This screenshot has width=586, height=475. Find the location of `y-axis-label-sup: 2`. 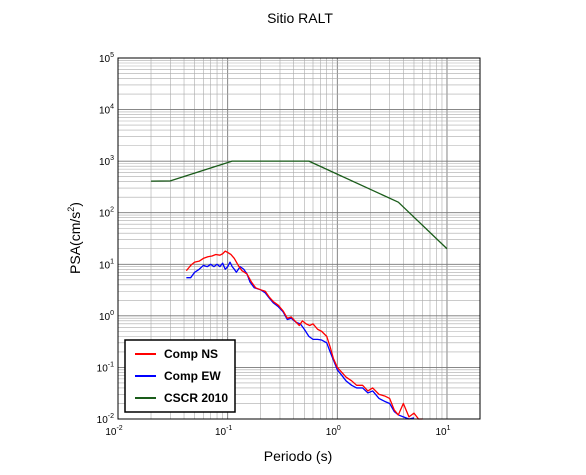

y-axis-label-sup: 2 is located at coordinates (71, 209).